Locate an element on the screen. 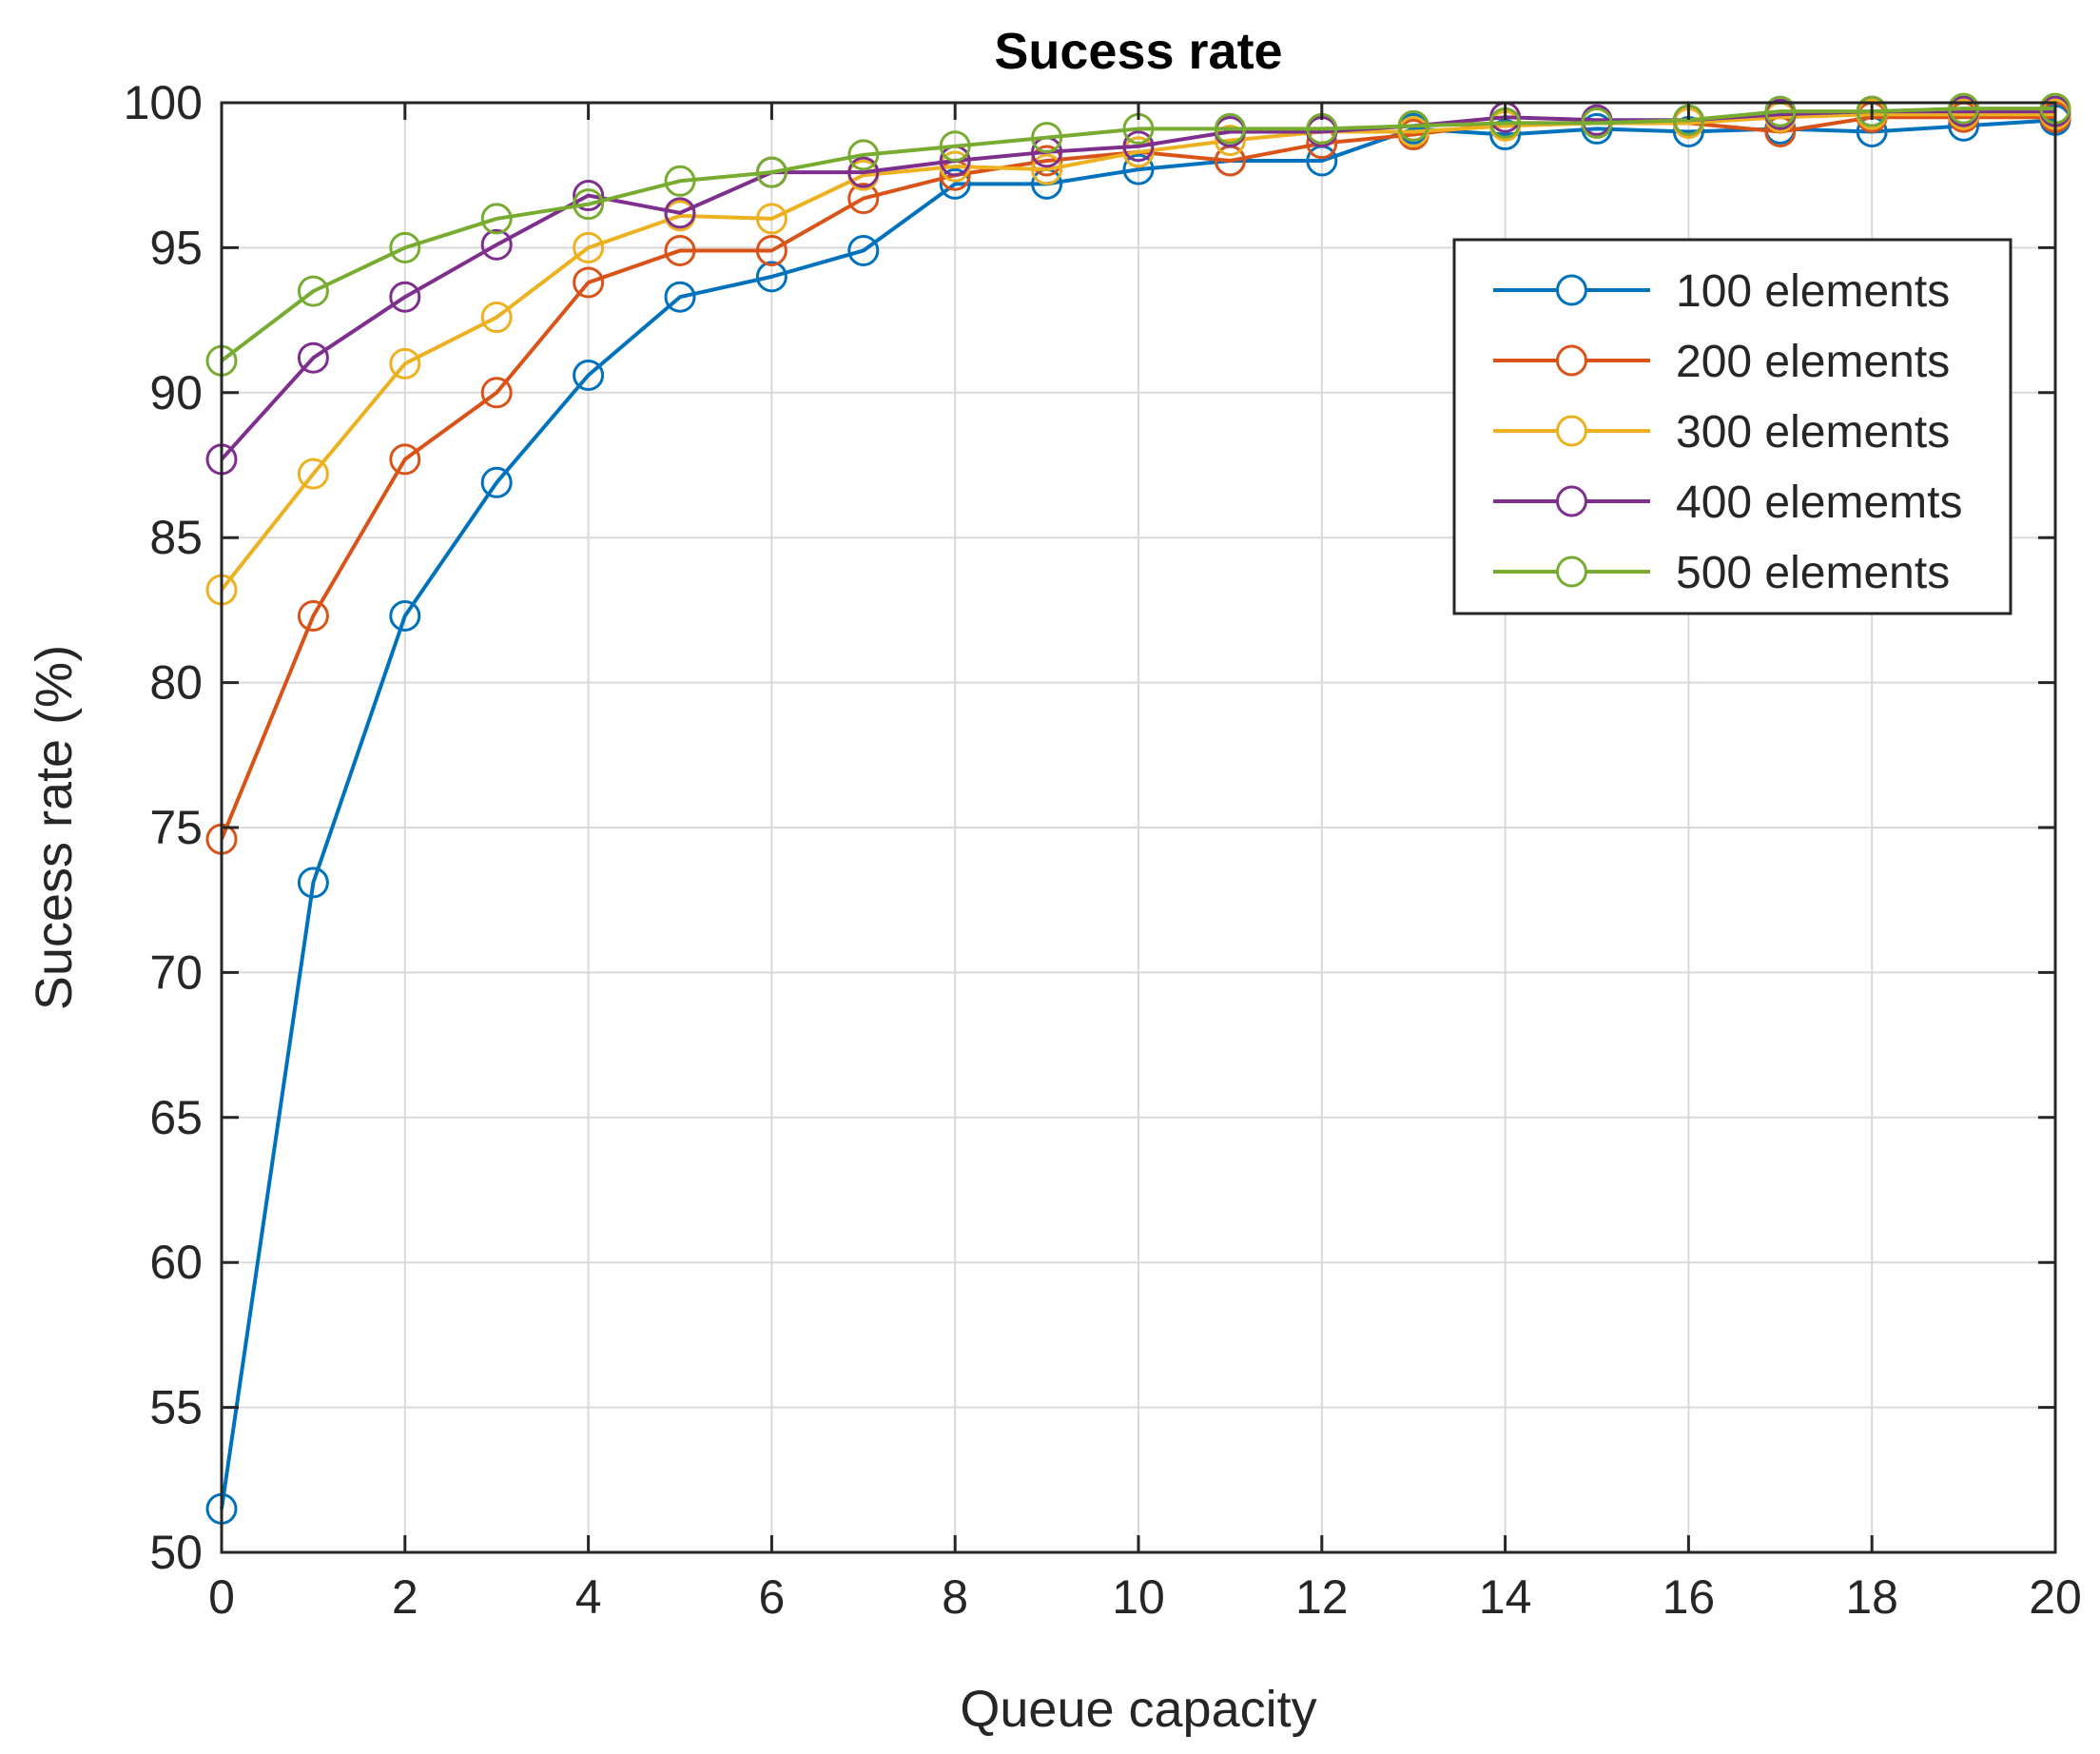 The width and height of the screenshot is (2100, 1754). legend-box is located at coordinates (1732, 426).